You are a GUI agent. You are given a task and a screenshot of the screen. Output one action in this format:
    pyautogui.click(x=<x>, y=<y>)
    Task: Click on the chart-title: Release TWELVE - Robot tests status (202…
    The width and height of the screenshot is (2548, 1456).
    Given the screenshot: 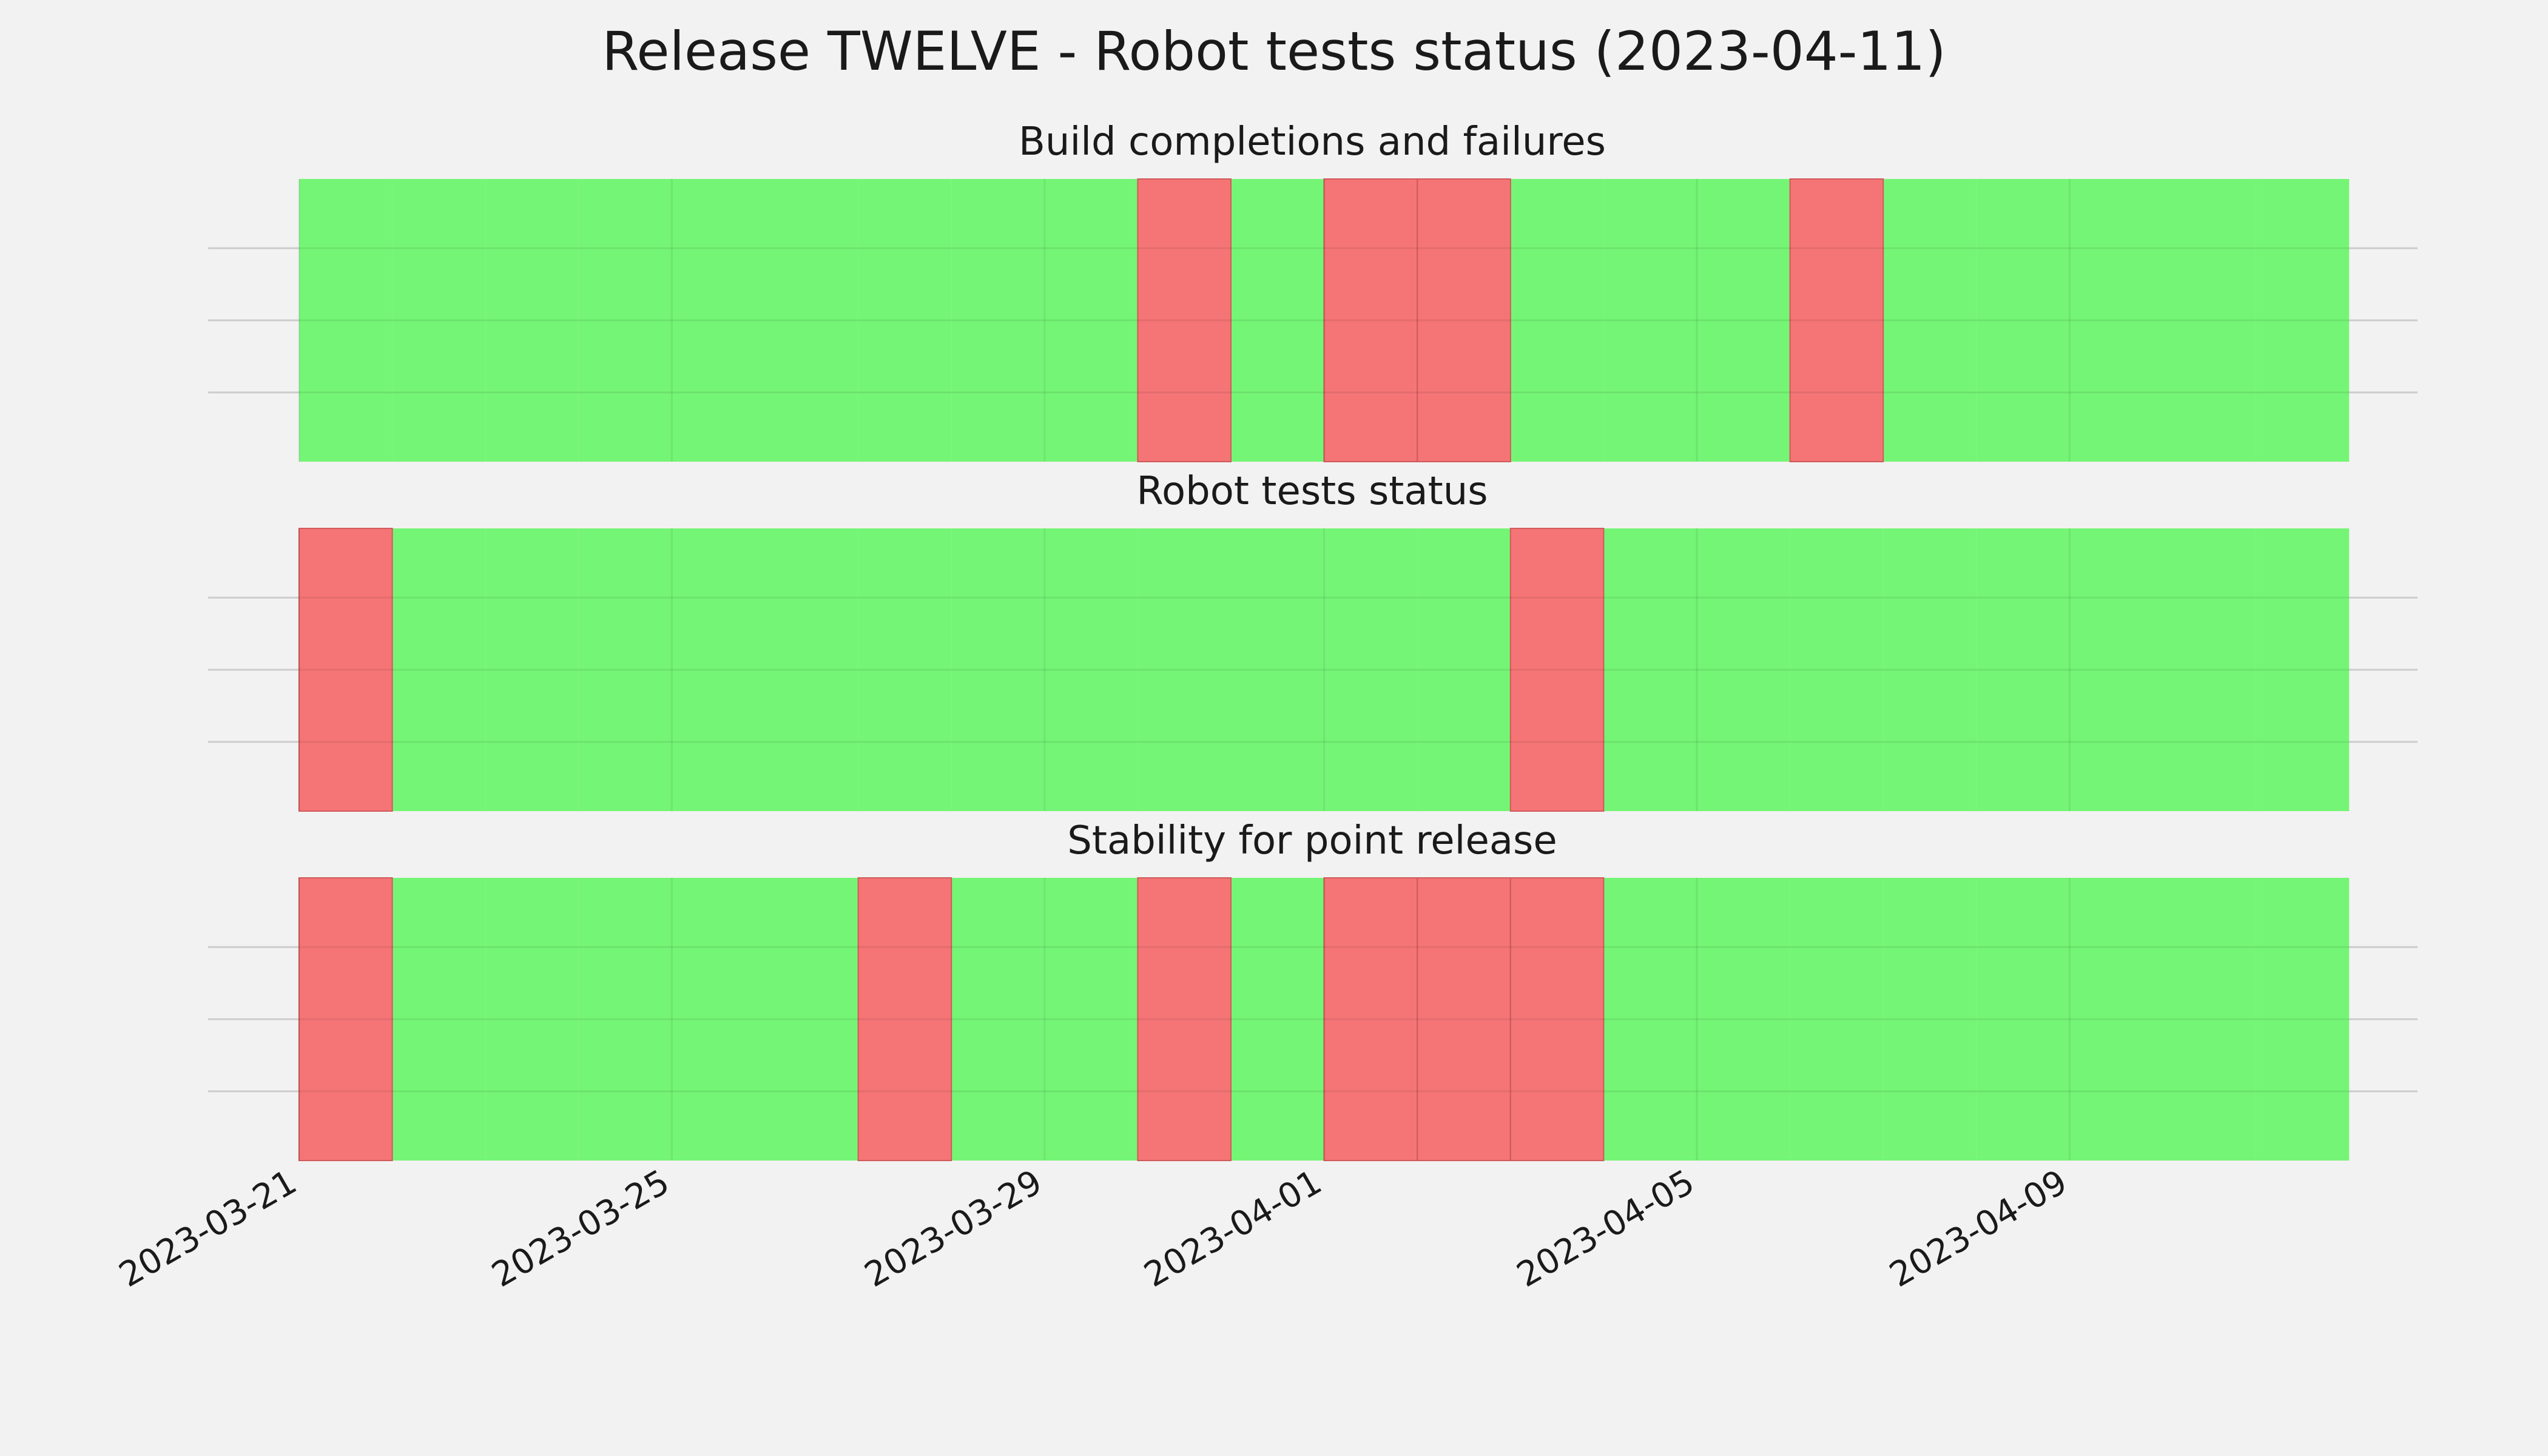 What is the action you would take?
    pyautogui.click(x=1274, y=51)
    